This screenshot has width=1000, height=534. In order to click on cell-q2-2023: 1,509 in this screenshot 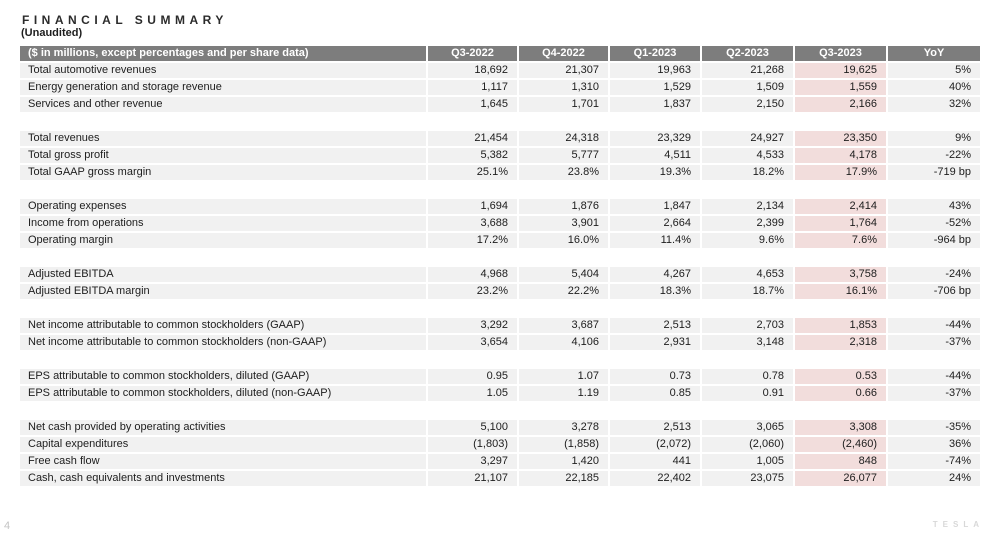, I will do `click(747, 87)`.